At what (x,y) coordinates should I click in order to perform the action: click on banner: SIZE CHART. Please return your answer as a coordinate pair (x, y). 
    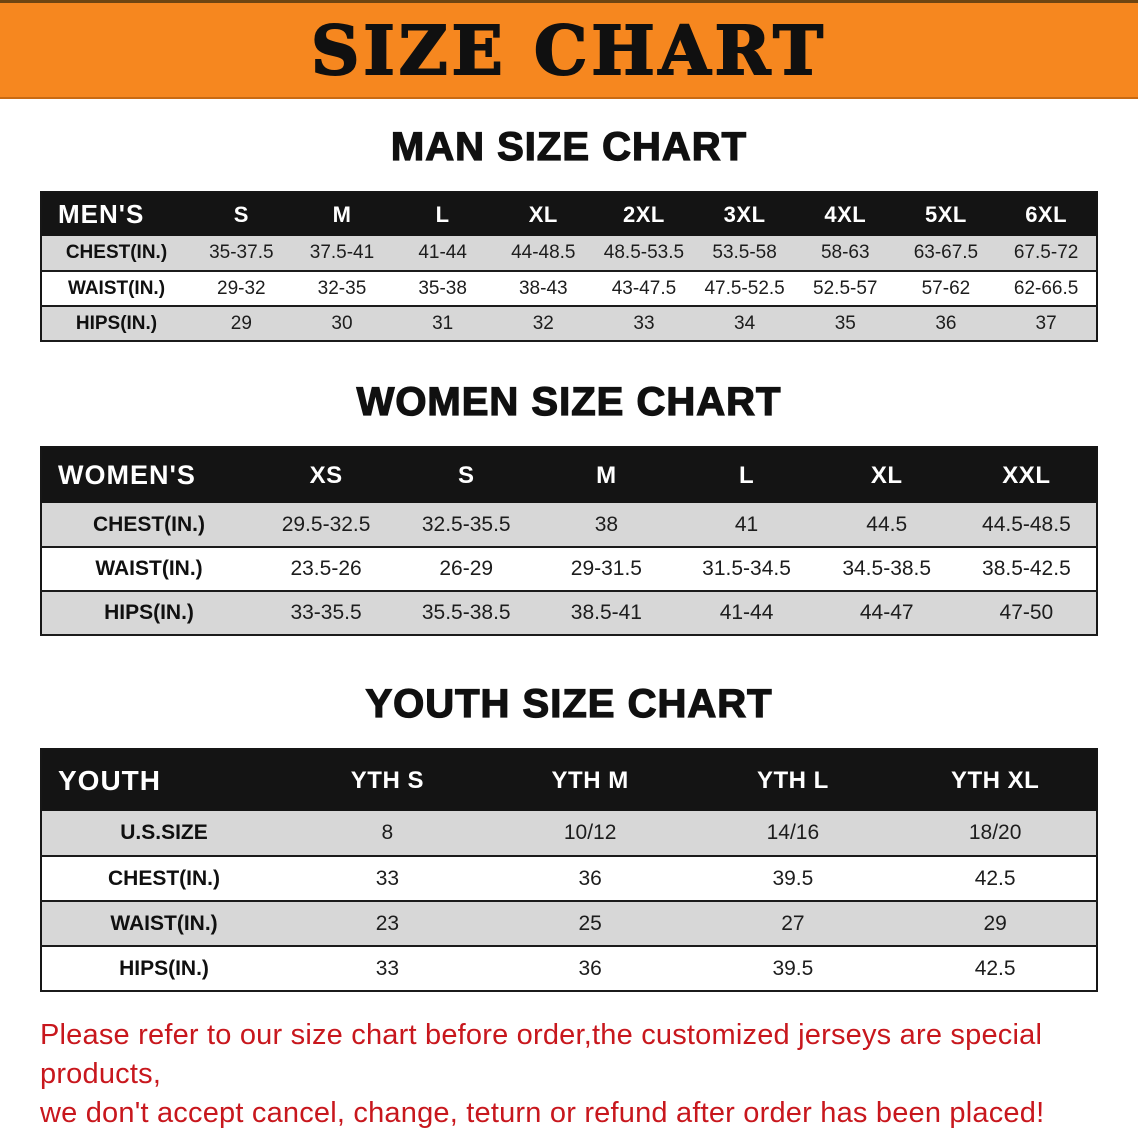
    Looking at the image, I should click on (569, 49).